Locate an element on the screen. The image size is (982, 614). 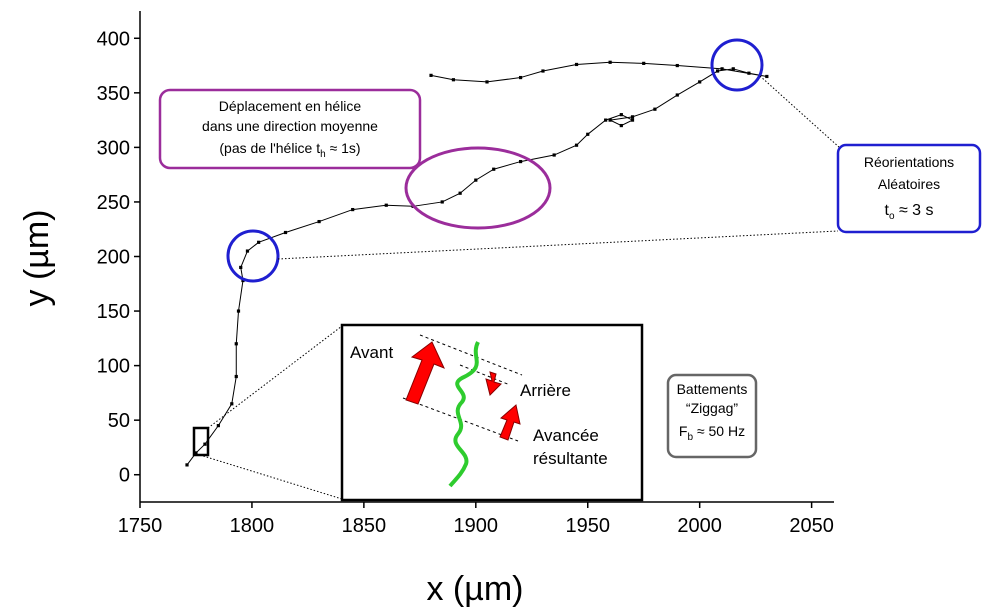
annotation-line: F is located at coordinates (683, 431).